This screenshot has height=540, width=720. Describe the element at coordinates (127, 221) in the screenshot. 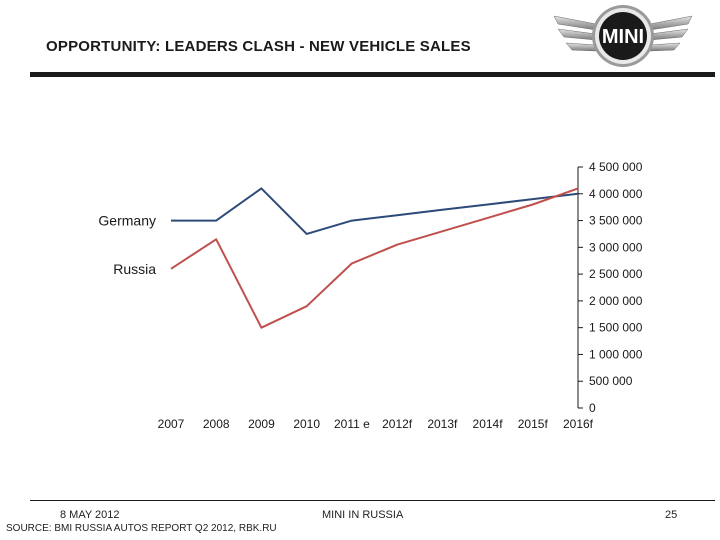

I see `series-label-germany: Germany` at that location.